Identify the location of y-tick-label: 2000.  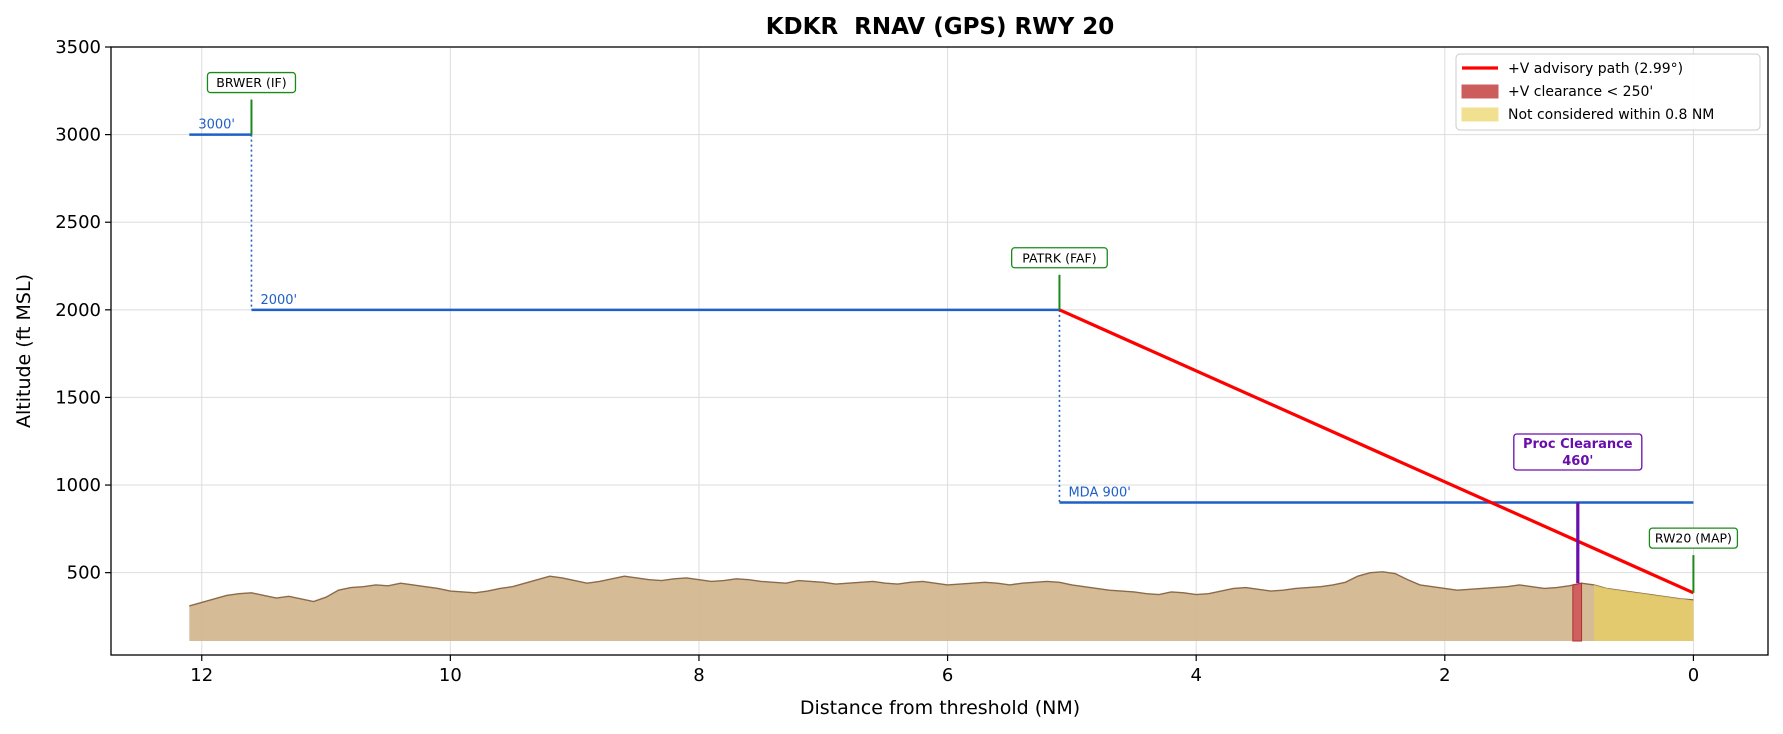
(78, 310).